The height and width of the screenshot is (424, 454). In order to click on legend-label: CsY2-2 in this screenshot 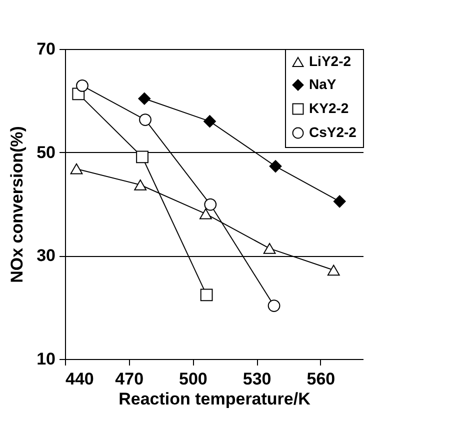, I will do `click(333, 132)`.